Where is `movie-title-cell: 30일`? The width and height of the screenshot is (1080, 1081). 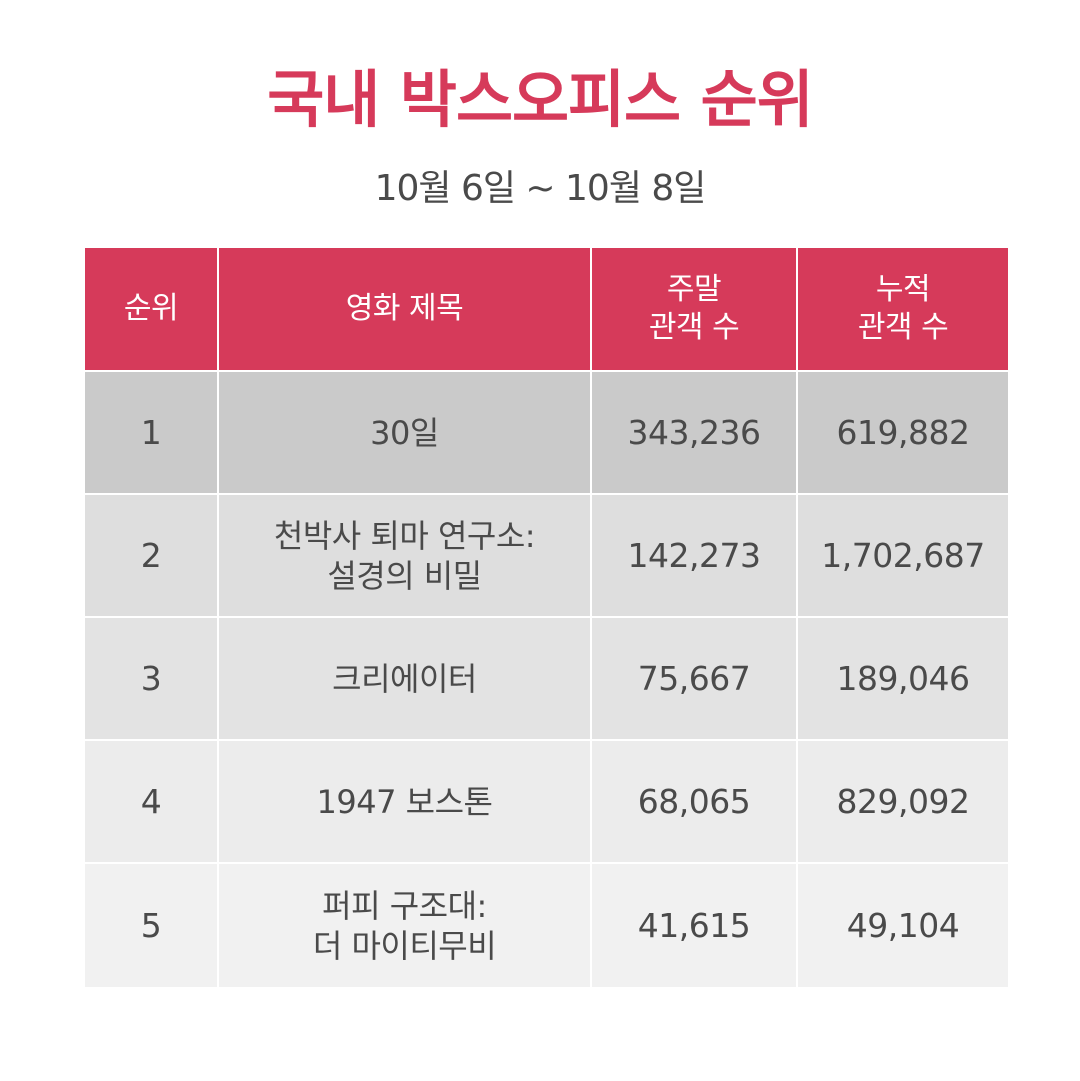
movie-title-cell: 30일 is located at coordinates (405, 433).